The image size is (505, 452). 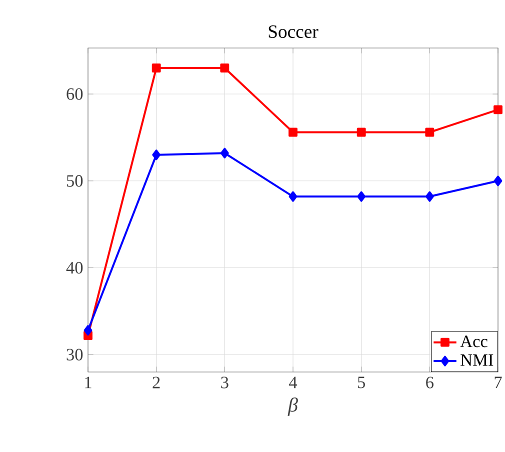 What do you see at coordinates (74, 354) in the screenshot?
I see `y-tick-label: 30` at bounding box center [74, 354].